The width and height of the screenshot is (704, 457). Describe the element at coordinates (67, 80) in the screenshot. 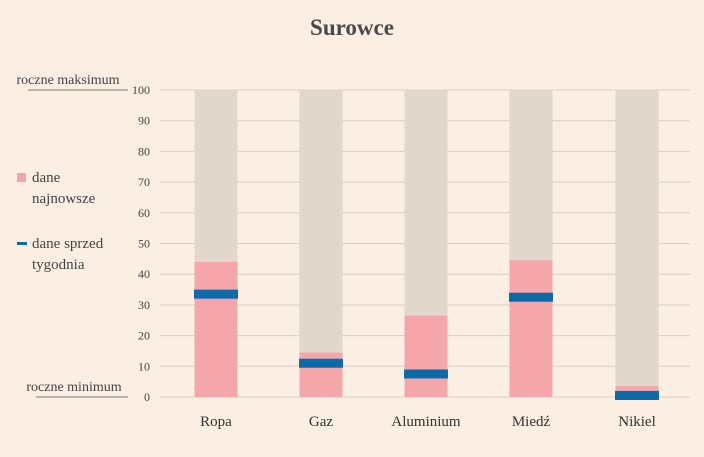

I see `range-label-top: roczne maksimum` at that location.